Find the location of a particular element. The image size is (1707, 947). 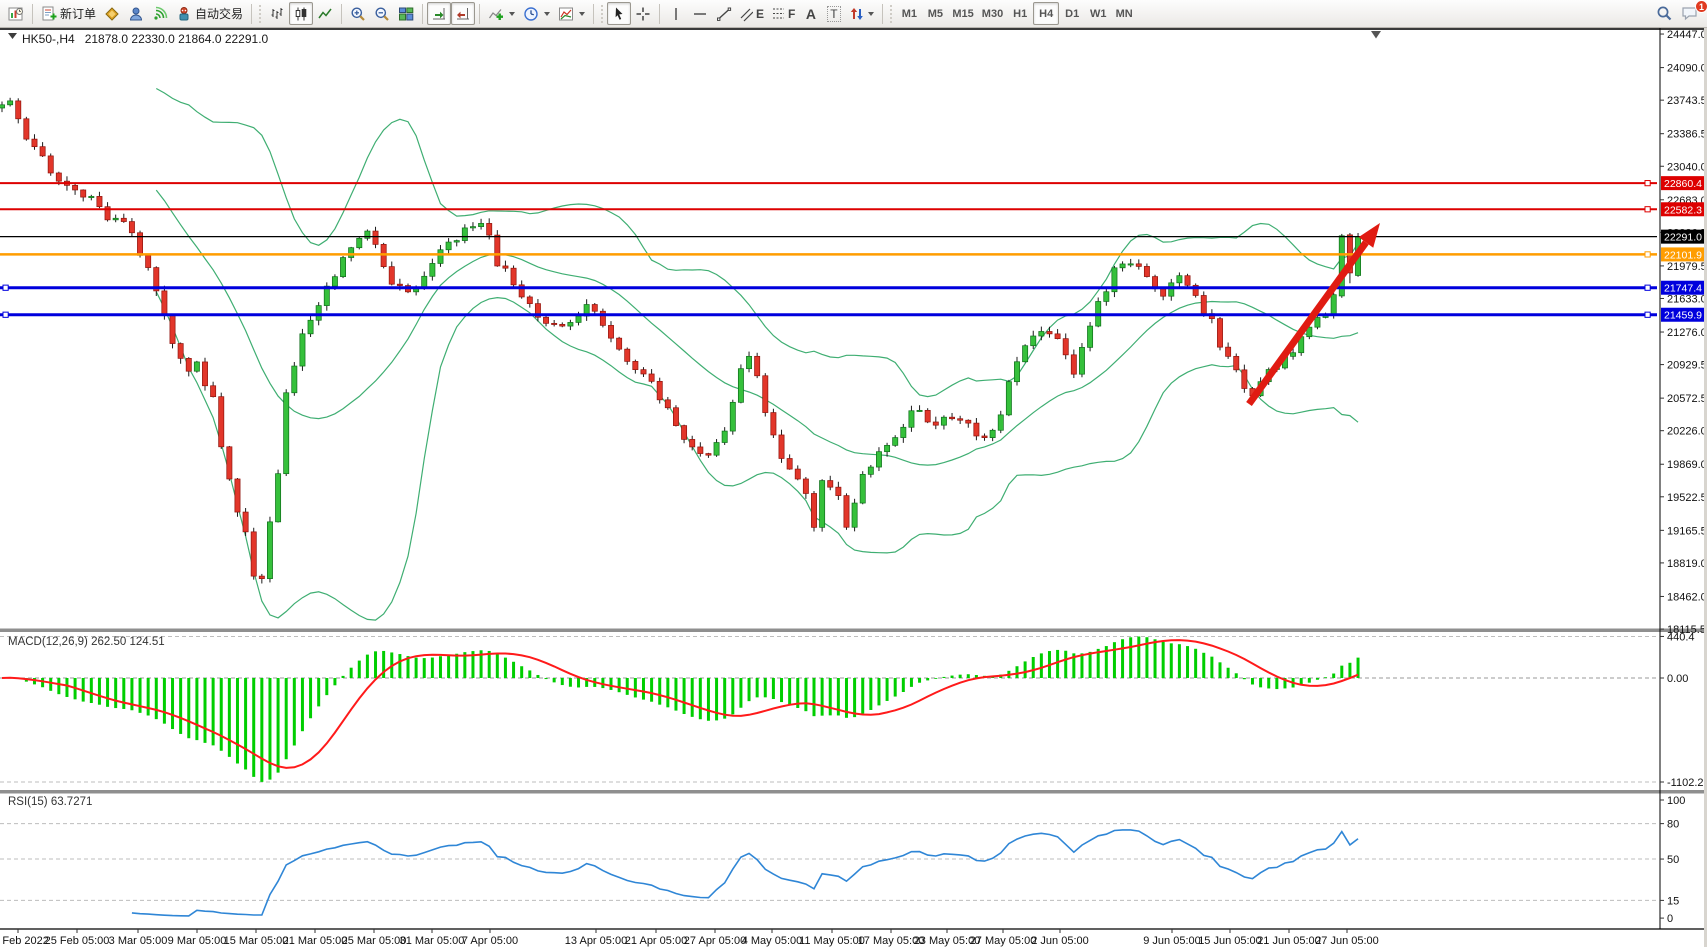

trendline-button is located at coordinates (724, 13).